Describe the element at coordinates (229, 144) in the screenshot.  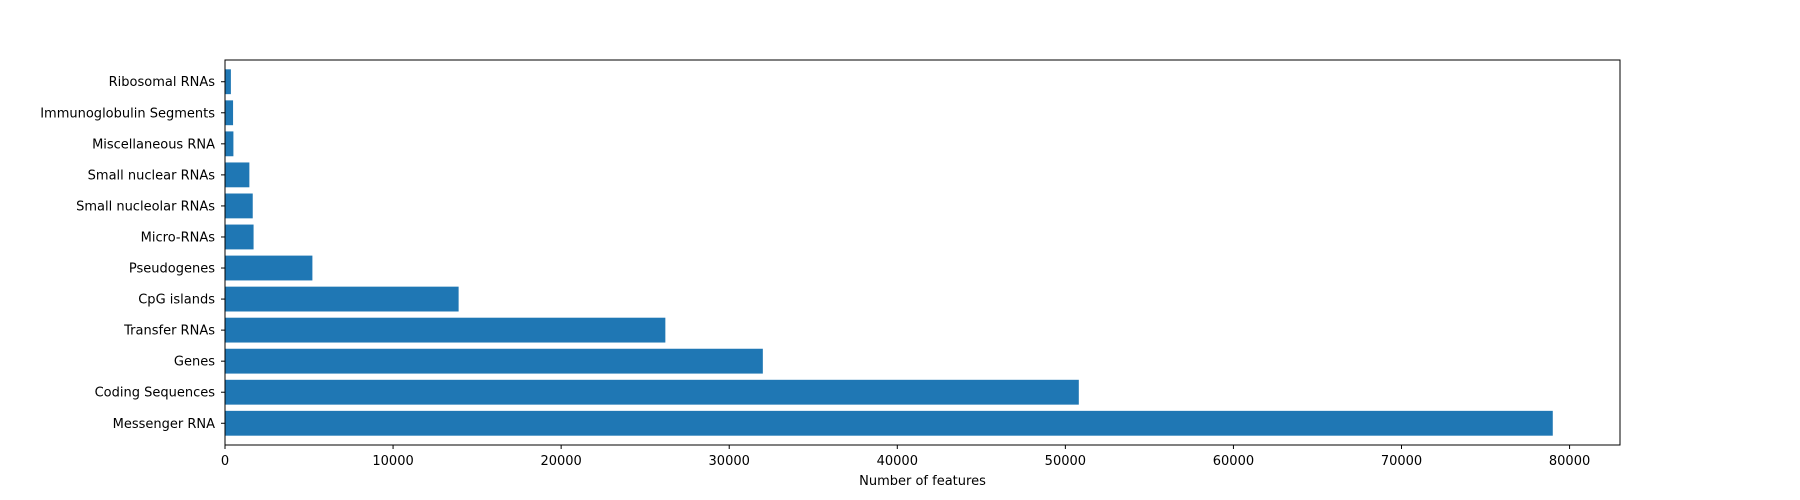
I see `bar-miscellaneous-rna` at that location.